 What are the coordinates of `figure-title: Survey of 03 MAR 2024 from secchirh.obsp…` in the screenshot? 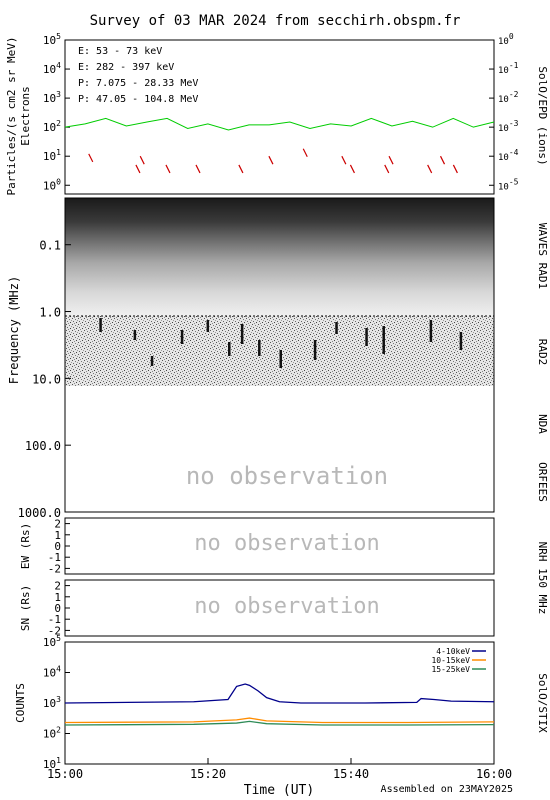 It's located at (275, 21).